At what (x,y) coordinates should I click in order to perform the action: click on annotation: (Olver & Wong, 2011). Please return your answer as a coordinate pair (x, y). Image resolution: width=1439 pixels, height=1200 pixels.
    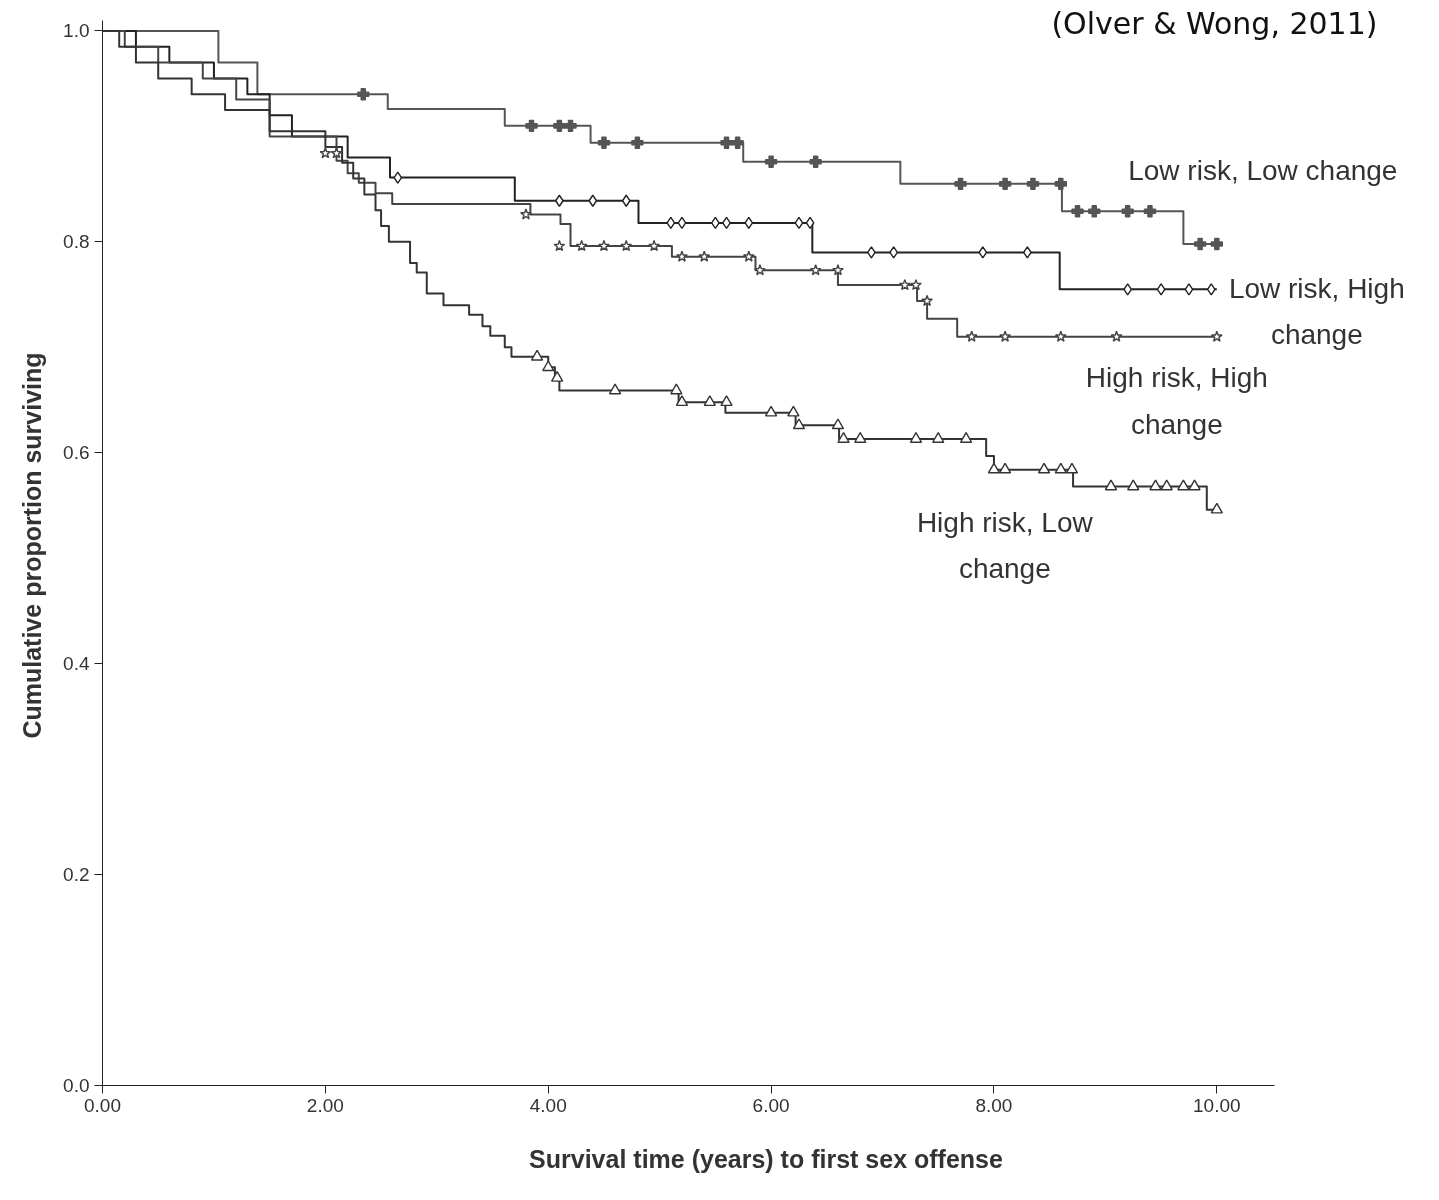
    Looking at the image, I should click on (1214, 23).